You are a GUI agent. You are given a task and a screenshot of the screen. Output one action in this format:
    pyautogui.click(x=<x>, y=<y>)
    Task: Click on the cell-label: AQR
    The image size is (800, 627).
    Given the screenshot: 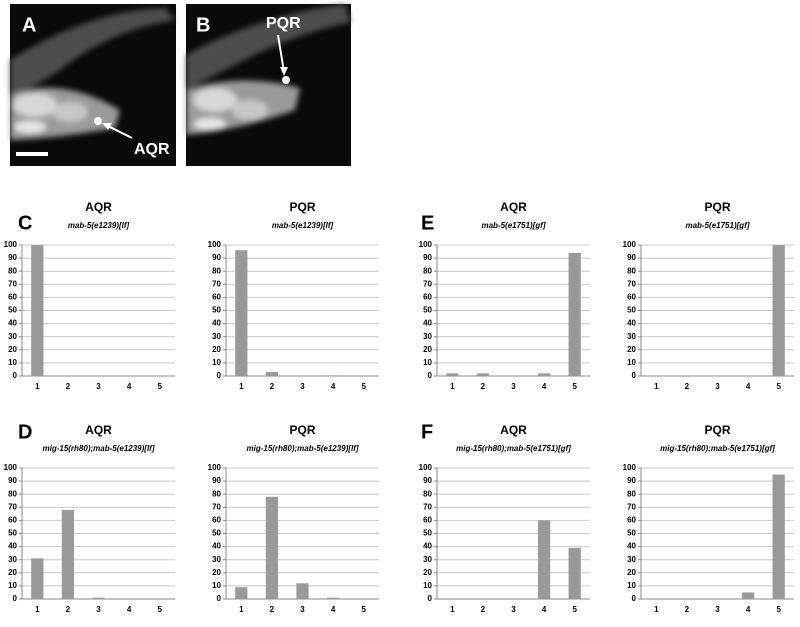 What is the action you would take?
    pyautogui.click(x=152, y=149)
    